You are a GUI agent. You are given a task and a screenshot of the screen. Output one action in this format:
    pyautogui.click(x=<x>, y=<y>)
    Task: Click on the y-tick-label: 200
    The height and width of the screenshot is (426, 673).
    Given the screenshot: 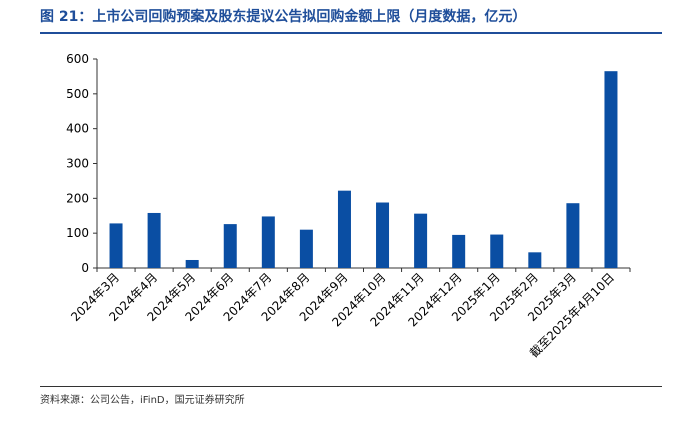 What is the action you would take?
    pyautogui.click(x=77, y=198)
    